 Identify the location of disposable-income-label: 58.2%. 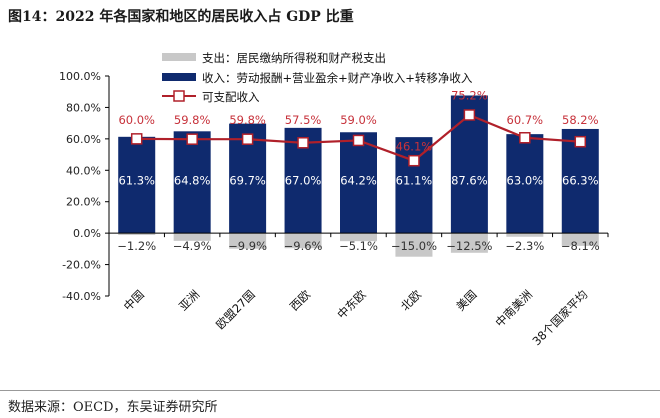
(580, 120).